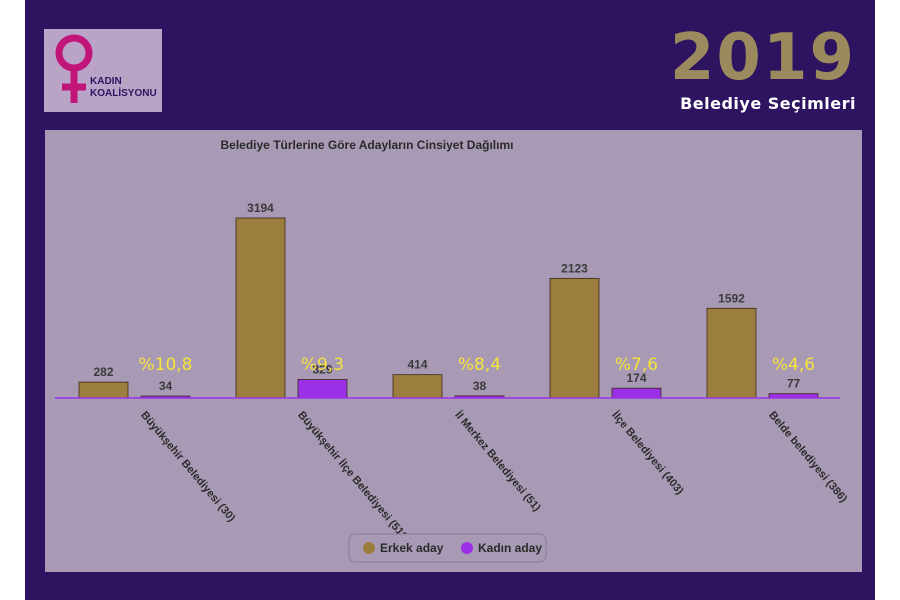  Describe the element at coordinates (354, 477) in the screenshot. I see `category-label: Büyükşehir İlçe Belediyesi (519)` at that location.